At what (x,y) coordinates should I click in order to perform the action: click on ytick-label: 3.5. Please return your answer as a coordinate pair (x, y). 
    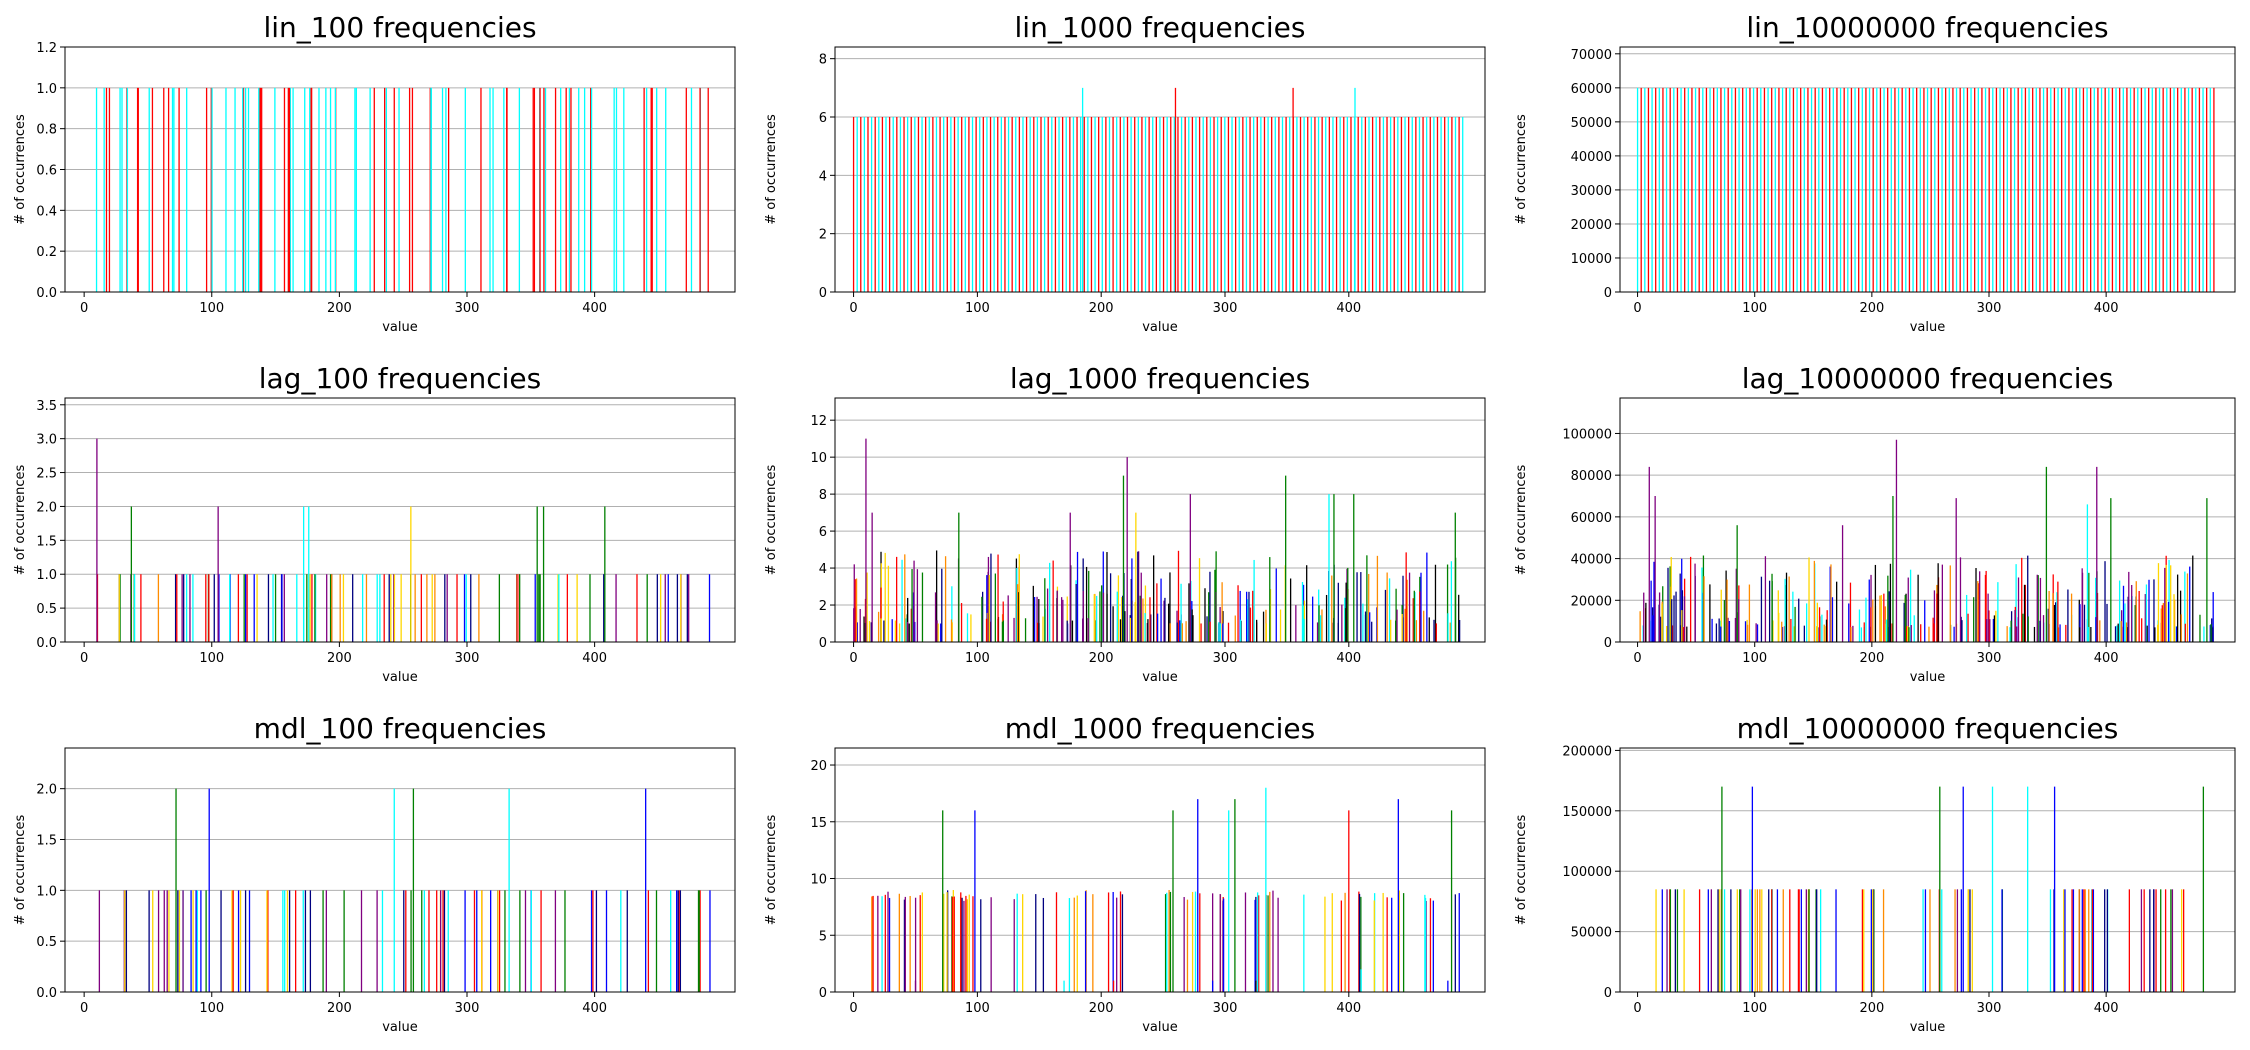
    Looking at the image, I should click on (46, 406).